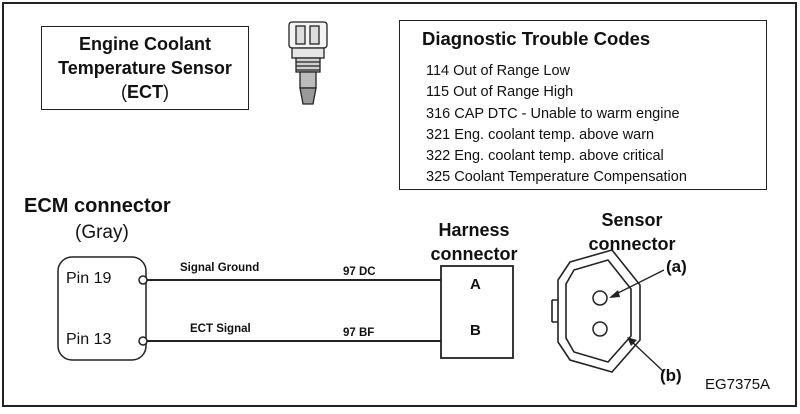 Image resolution: width=800 pixels, height=414 pixels. Describe the element at coordinates (145, 44) in the screenshot. I see `sensor-title-line1: Engine Coolant` at that location.